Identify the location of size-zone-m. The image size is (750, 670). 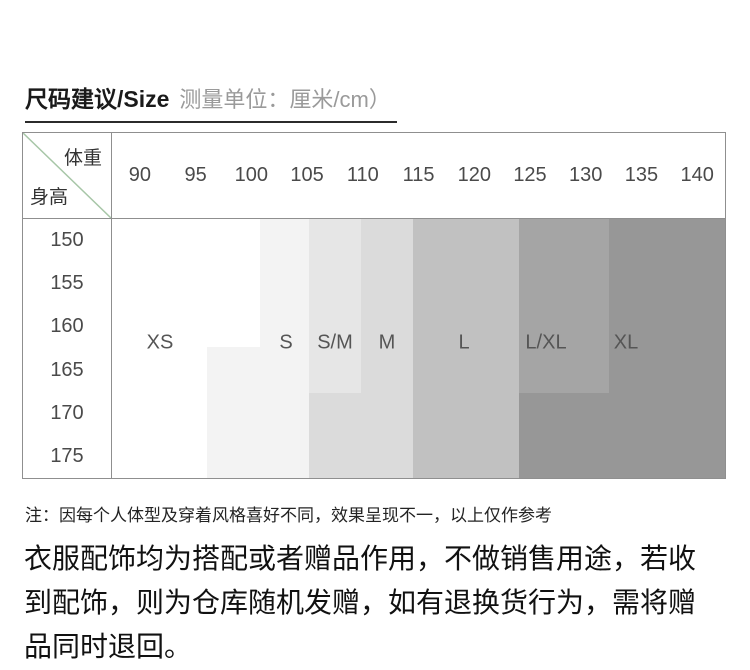
(387, 348).